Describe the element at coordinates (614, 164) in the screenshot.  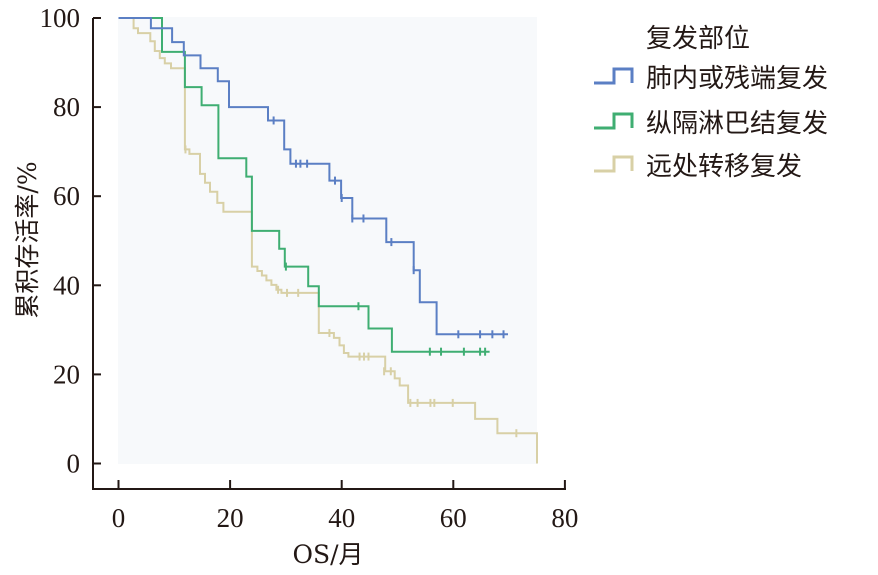
I see `legend-step-icon-tan` at that location.